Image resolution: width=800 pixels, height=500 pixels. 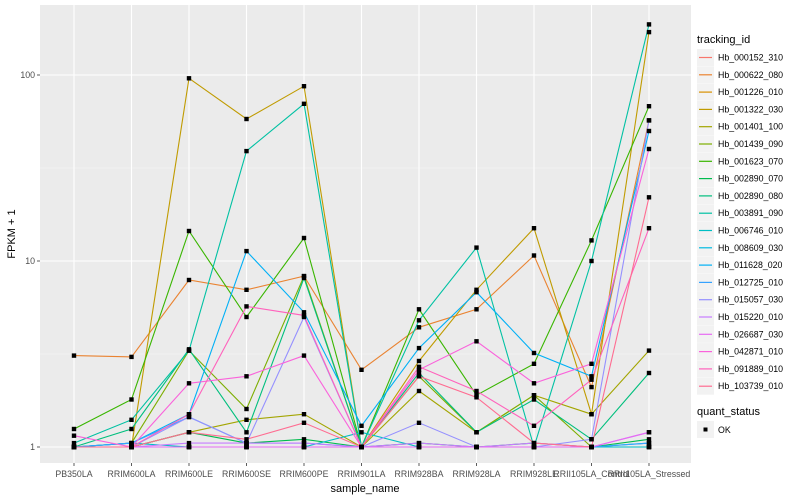 I want to click on legend-item: Hb_008609_030, so click(x=740, y=248).